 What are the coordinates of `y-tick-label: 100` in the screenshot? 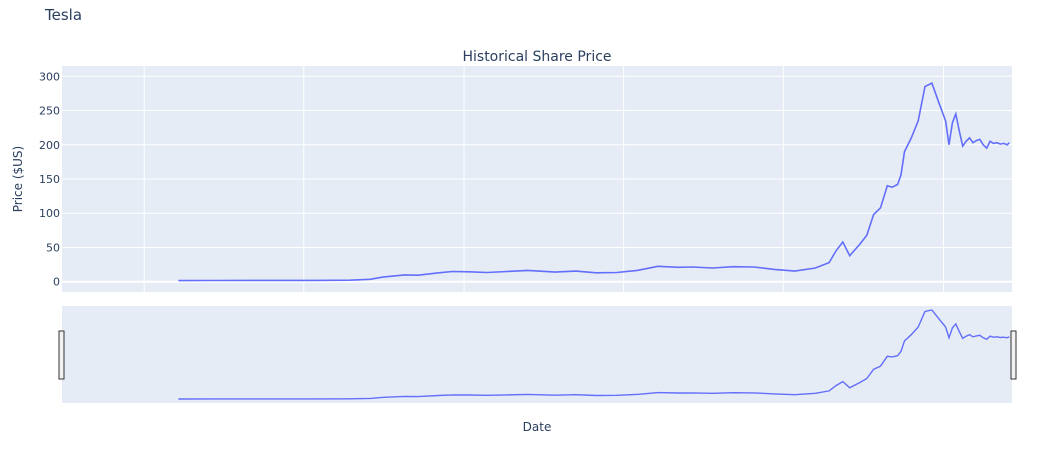 It's located at (49, 213).